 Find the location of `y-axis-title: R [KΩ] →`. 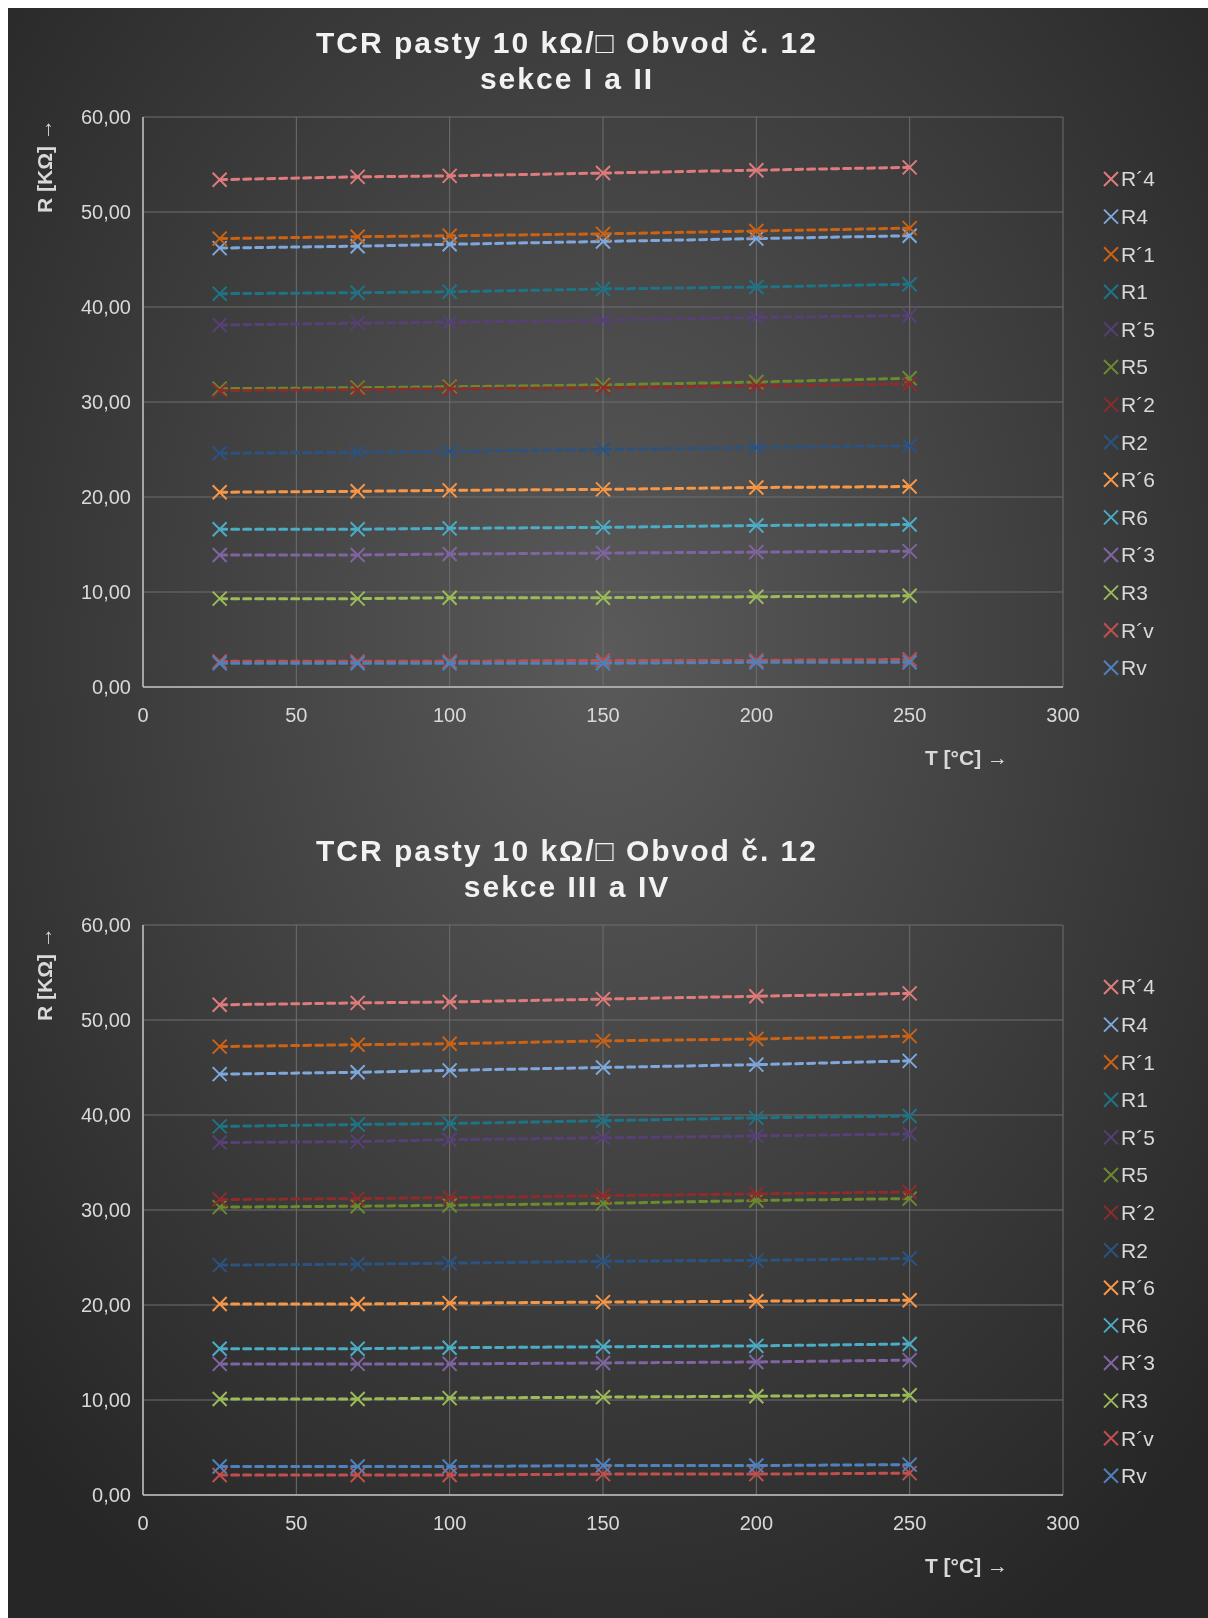

y-axis-title: R [KΩ] → is located at coordinates (44, 974).